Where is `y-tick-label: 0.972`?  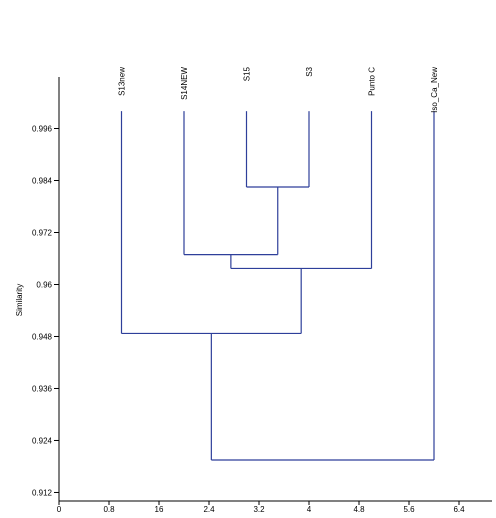
y-tick-label: 0.972 is located at coordinates (42, 232).